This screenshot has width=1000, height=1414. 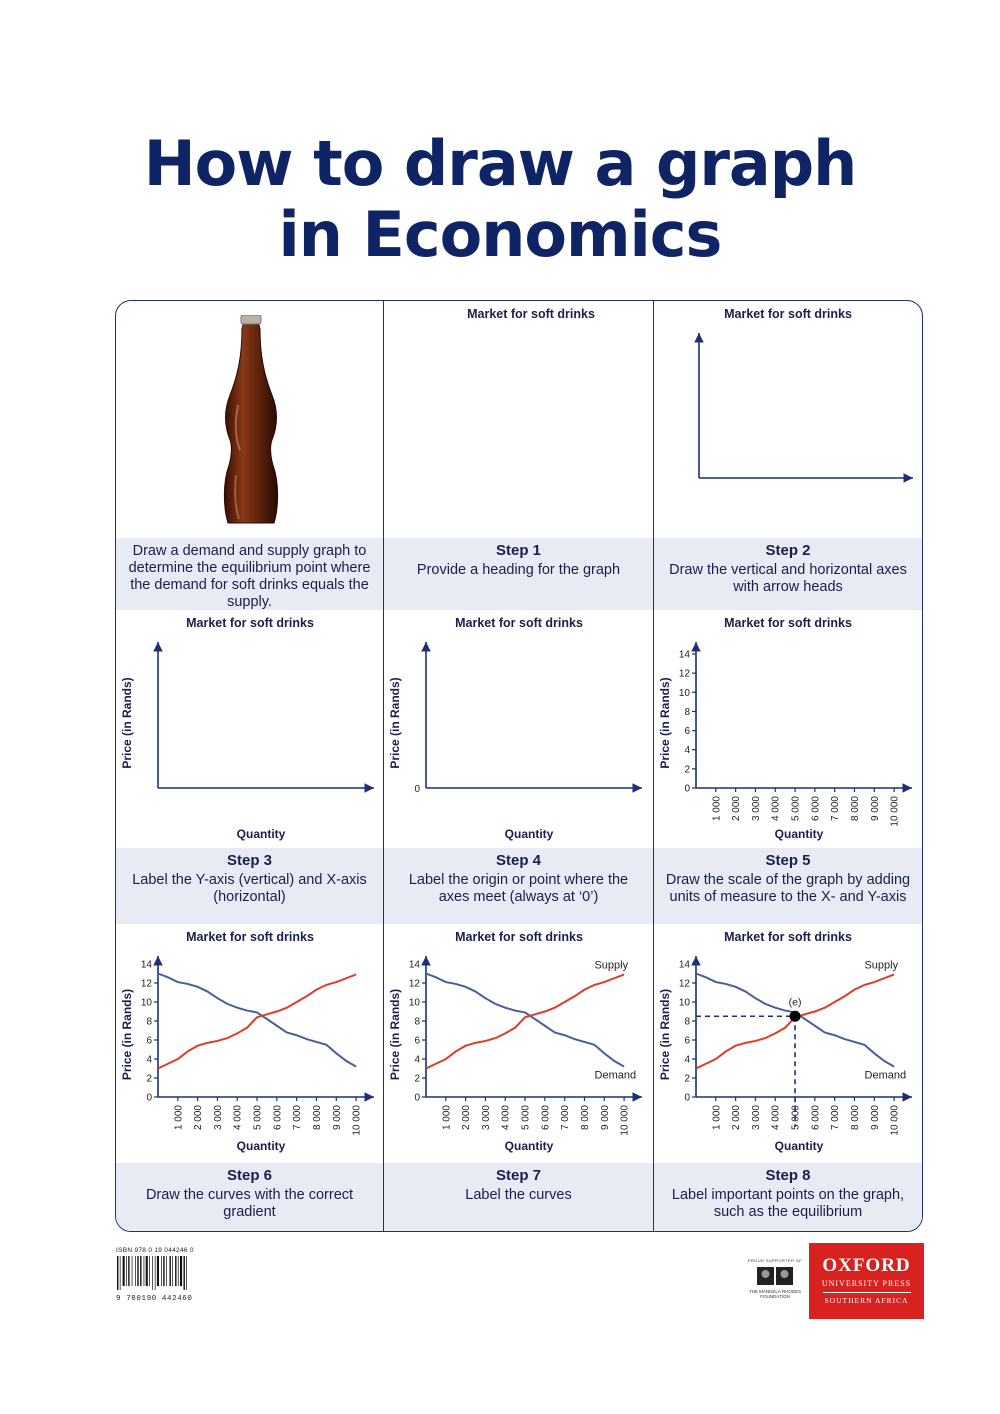 I want to click on isbn-barcode-block: ISBN 978 0 19 044246 0 9 780190 442460, so click(x=166, y=1275).